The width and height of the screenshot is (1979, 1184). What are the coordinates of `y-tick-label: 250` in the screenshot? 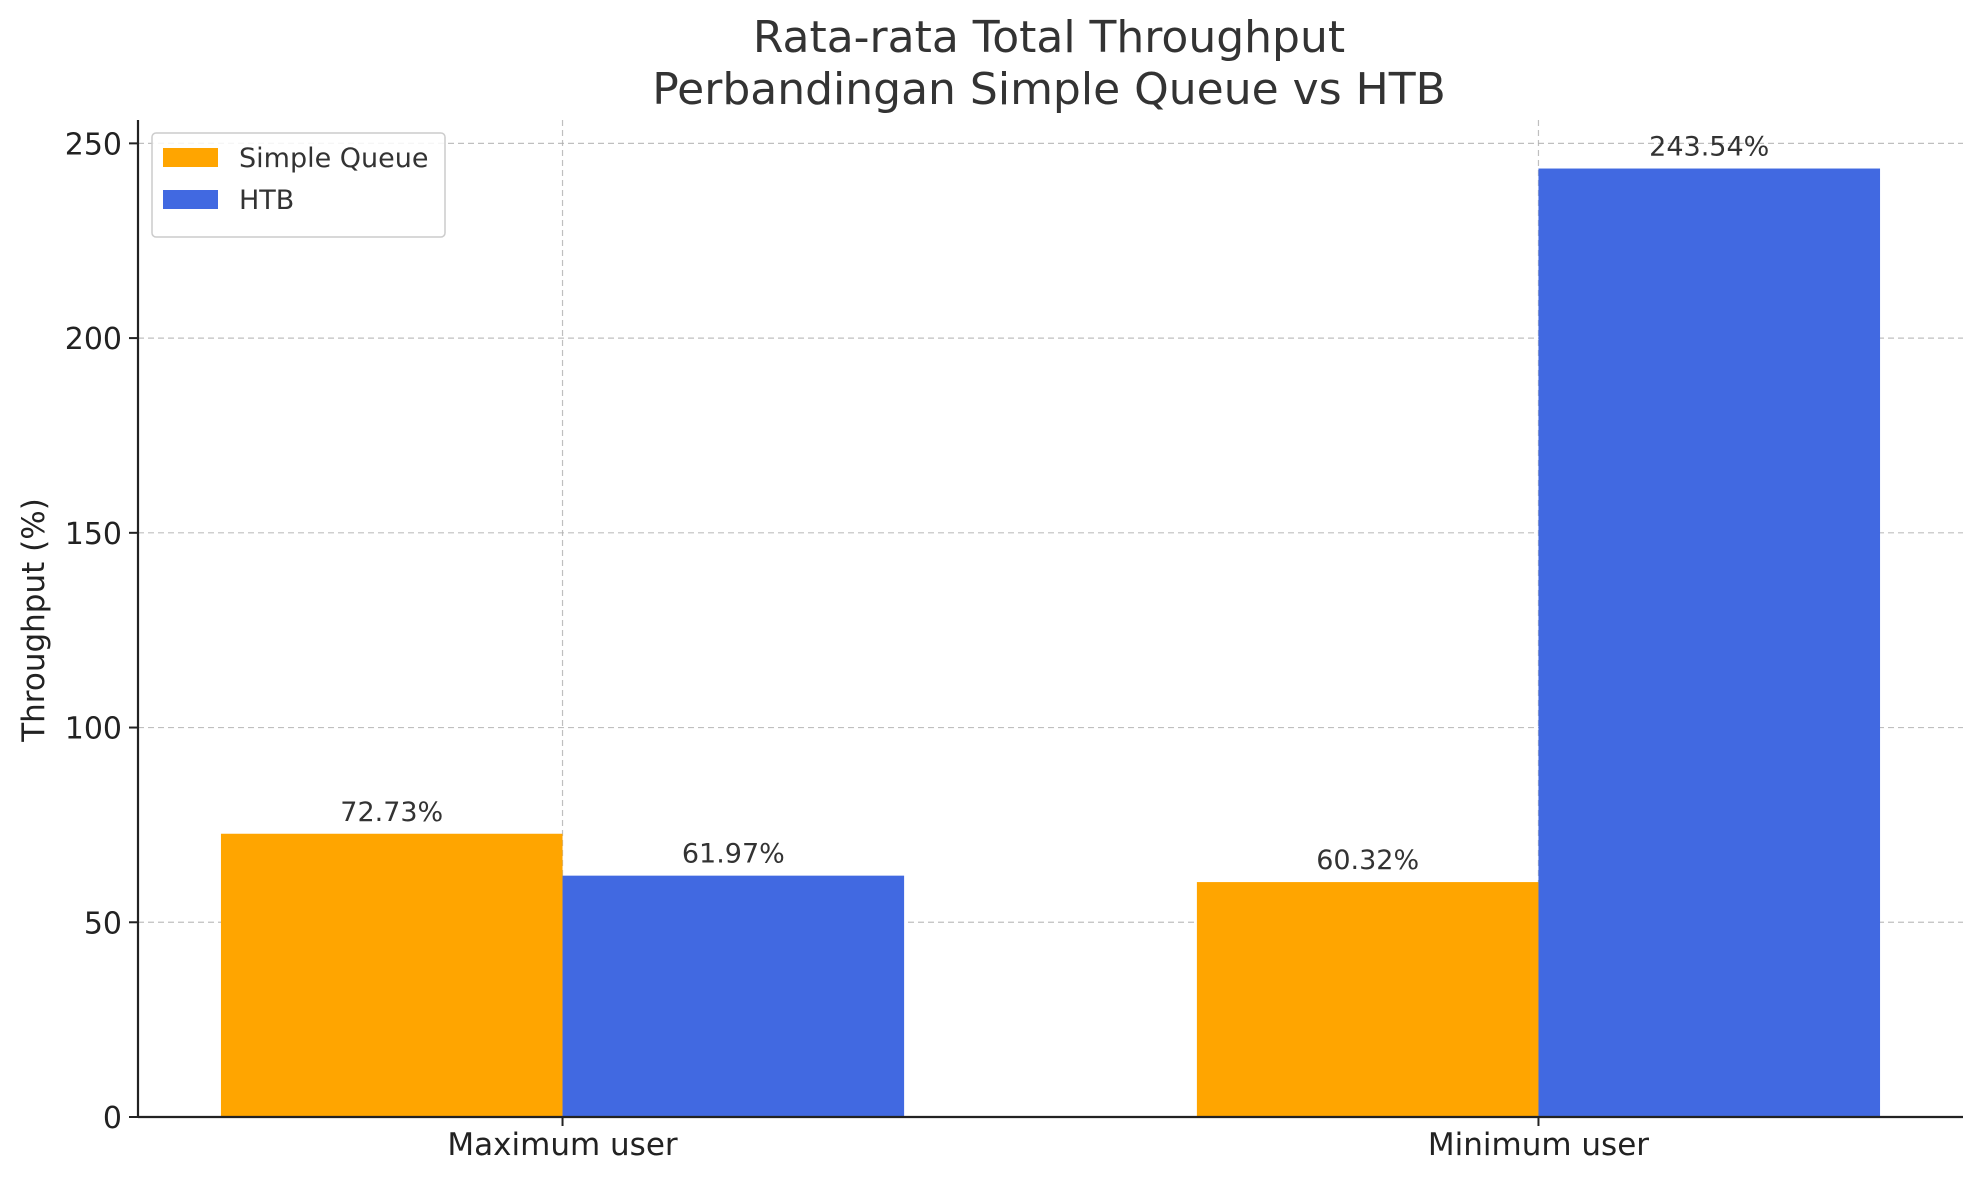 It's located at (93, 144).